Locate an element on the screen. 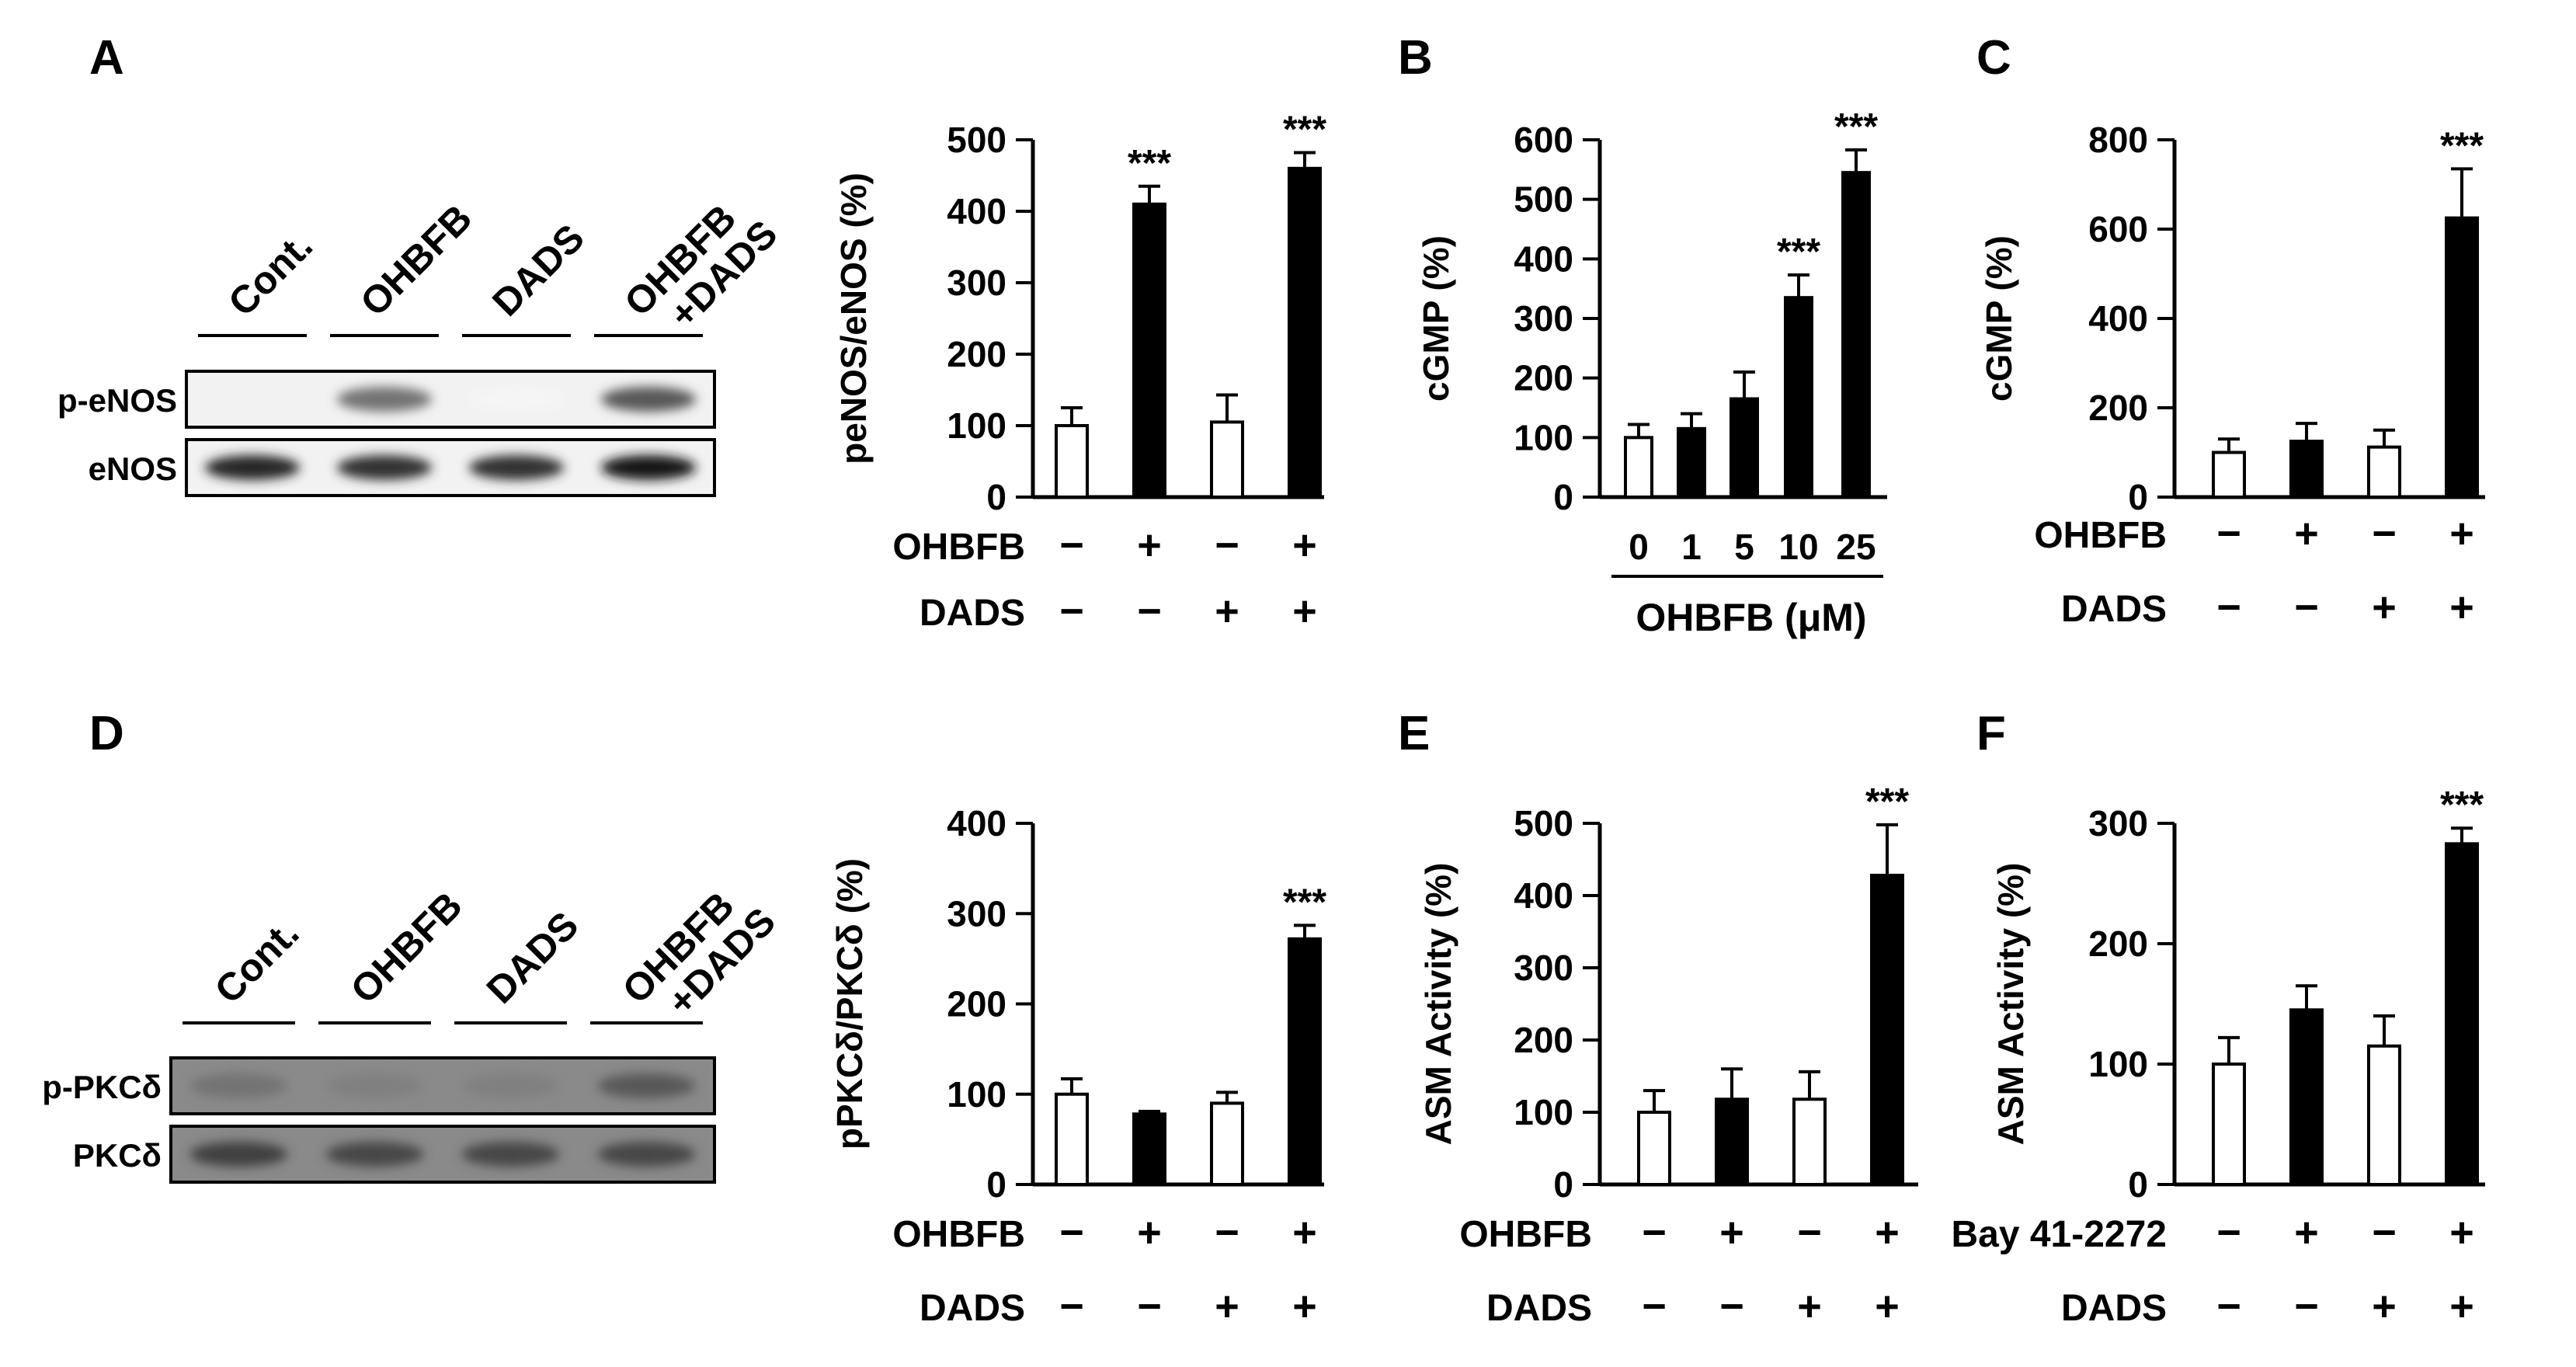 This screenshot has height=1367, width=2576. lane-label-line: Cont. is located at coordinates (257, 961).